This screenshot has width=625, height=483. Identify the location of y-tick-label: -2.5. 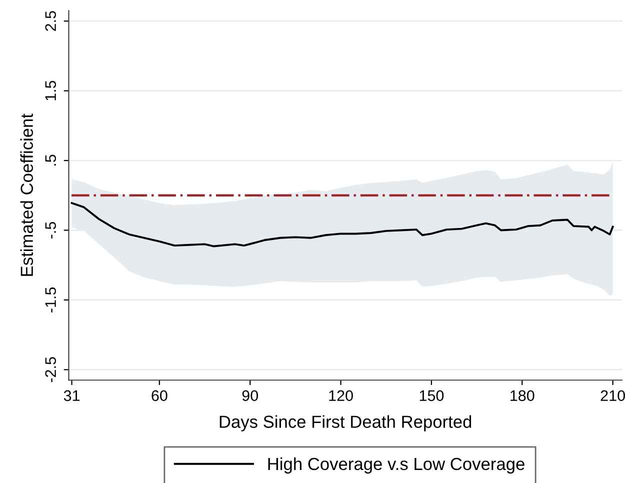
(50, 369).